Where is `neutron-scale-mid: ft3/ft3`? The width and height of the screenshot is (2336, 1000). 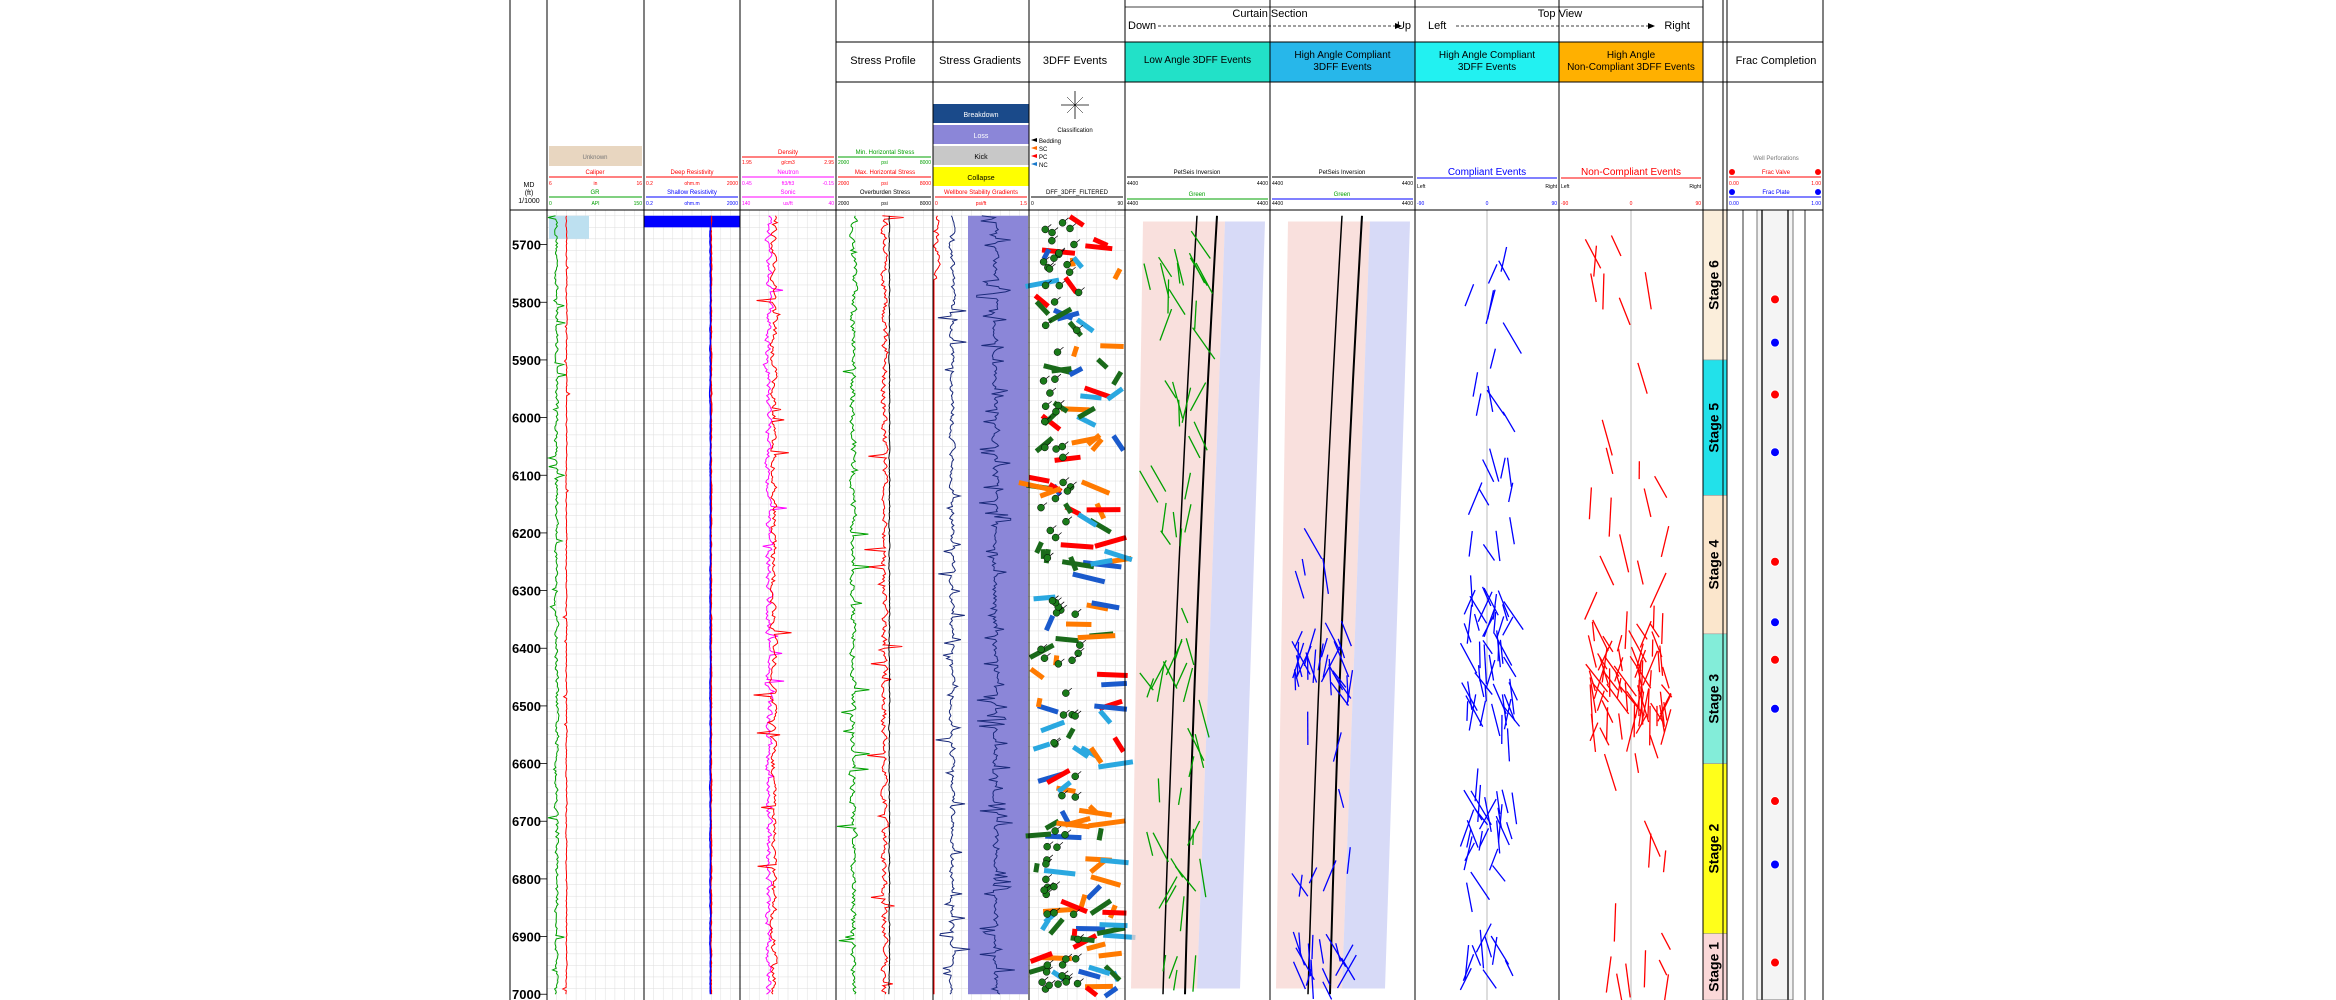 neutron-scale-mid: ft3/ft3 is located at coordinates (788, 184).